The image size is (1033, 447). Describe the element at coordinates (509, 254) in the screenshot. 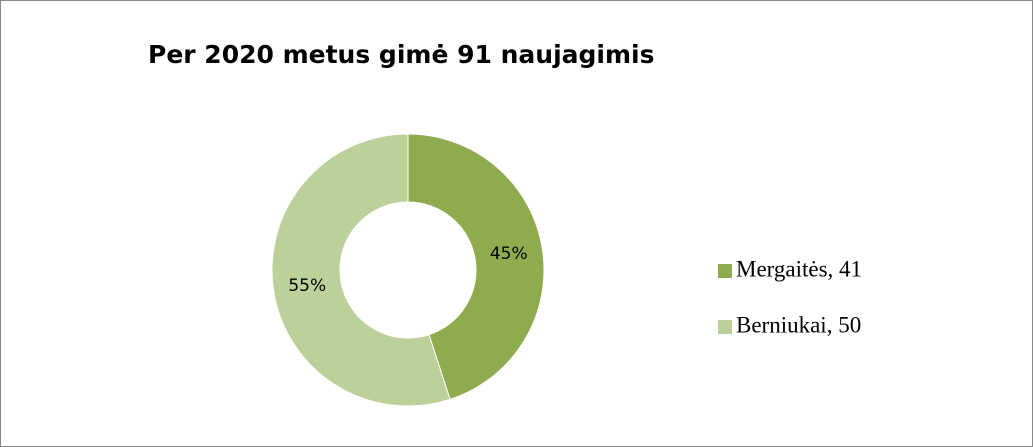

I see `data-label: 45%` at that location.